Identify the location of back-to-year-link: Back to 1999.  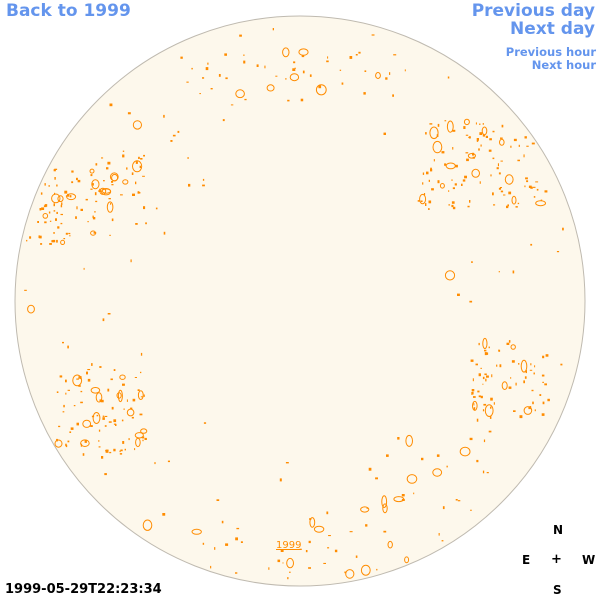
(68, 11).